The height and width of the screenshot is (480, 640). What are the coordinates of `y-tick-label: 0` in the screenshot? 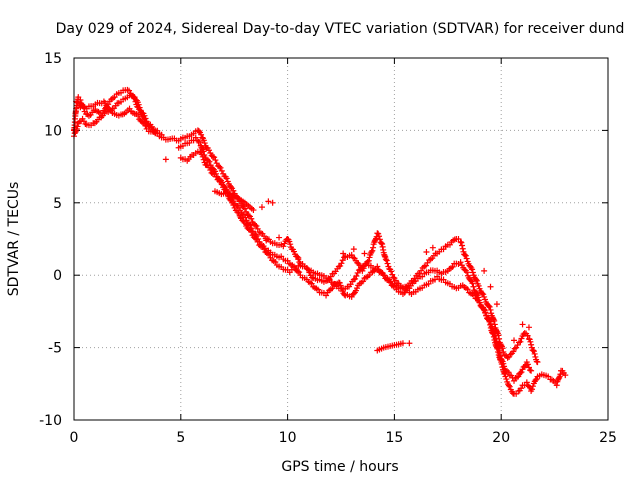 It's located at (57, 276).